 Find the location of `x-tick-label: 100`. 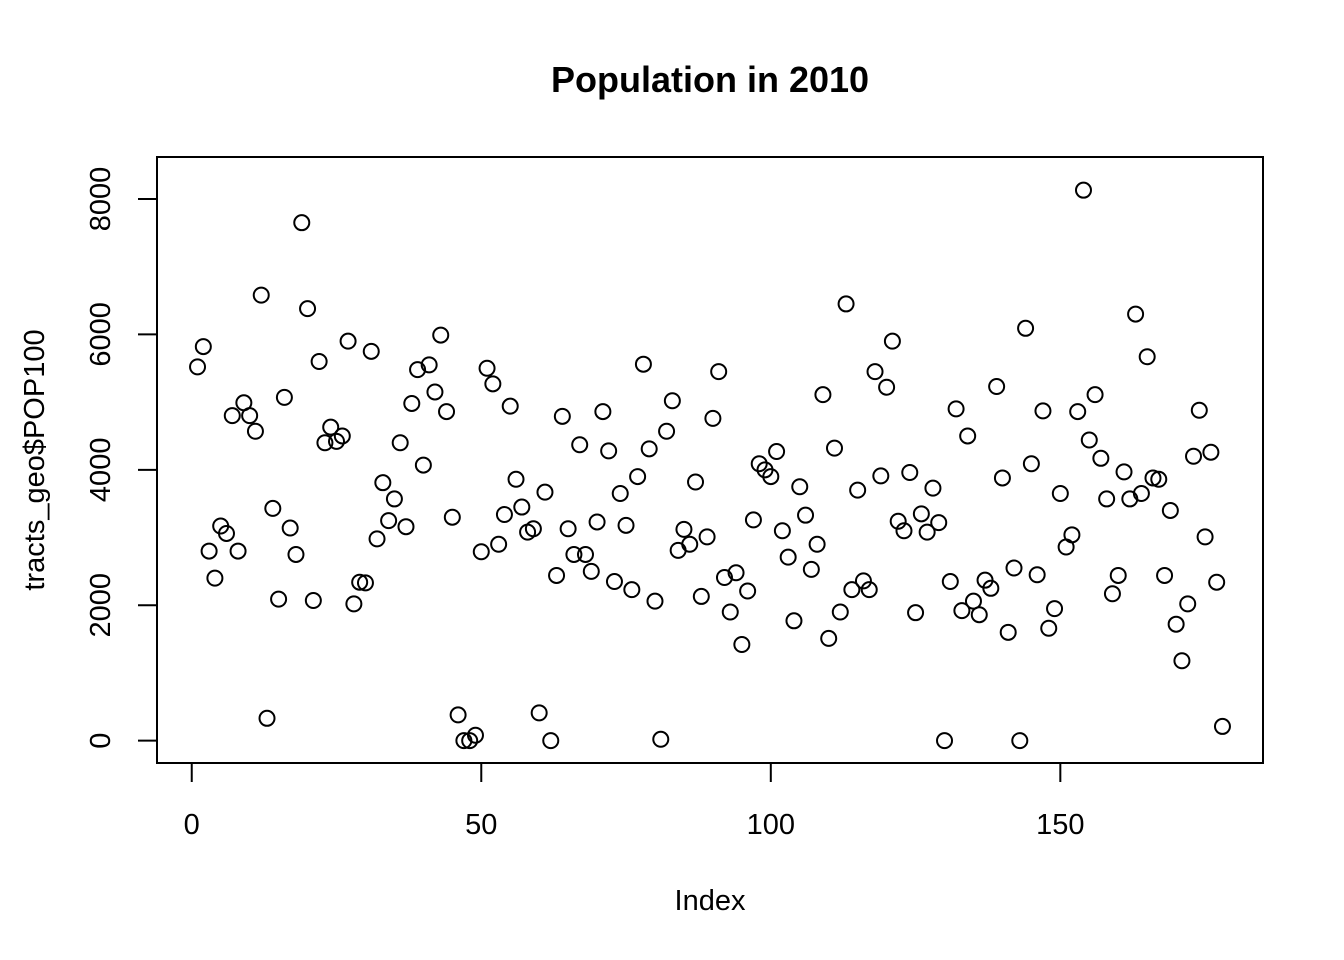

x-tick-label: 100 is located at coordinates (771, 825).